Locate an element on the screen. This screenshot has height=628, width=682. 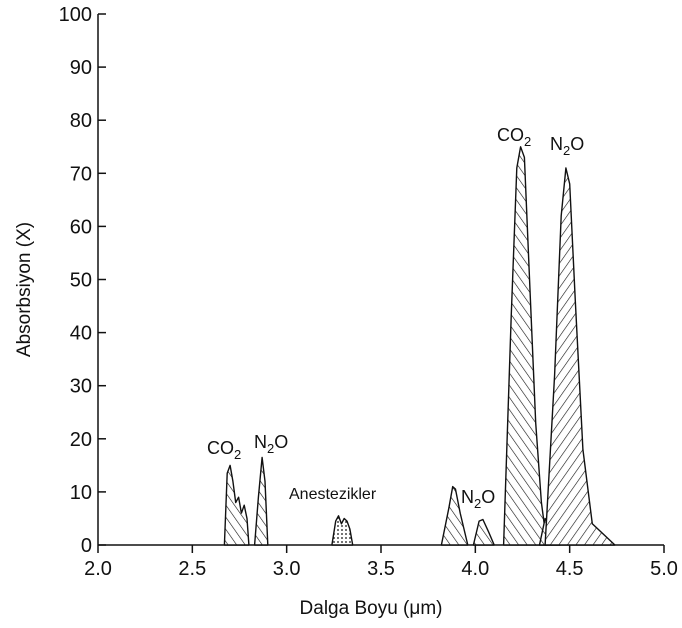
y-tick-label: 50 is located at coordinates (81, 281).